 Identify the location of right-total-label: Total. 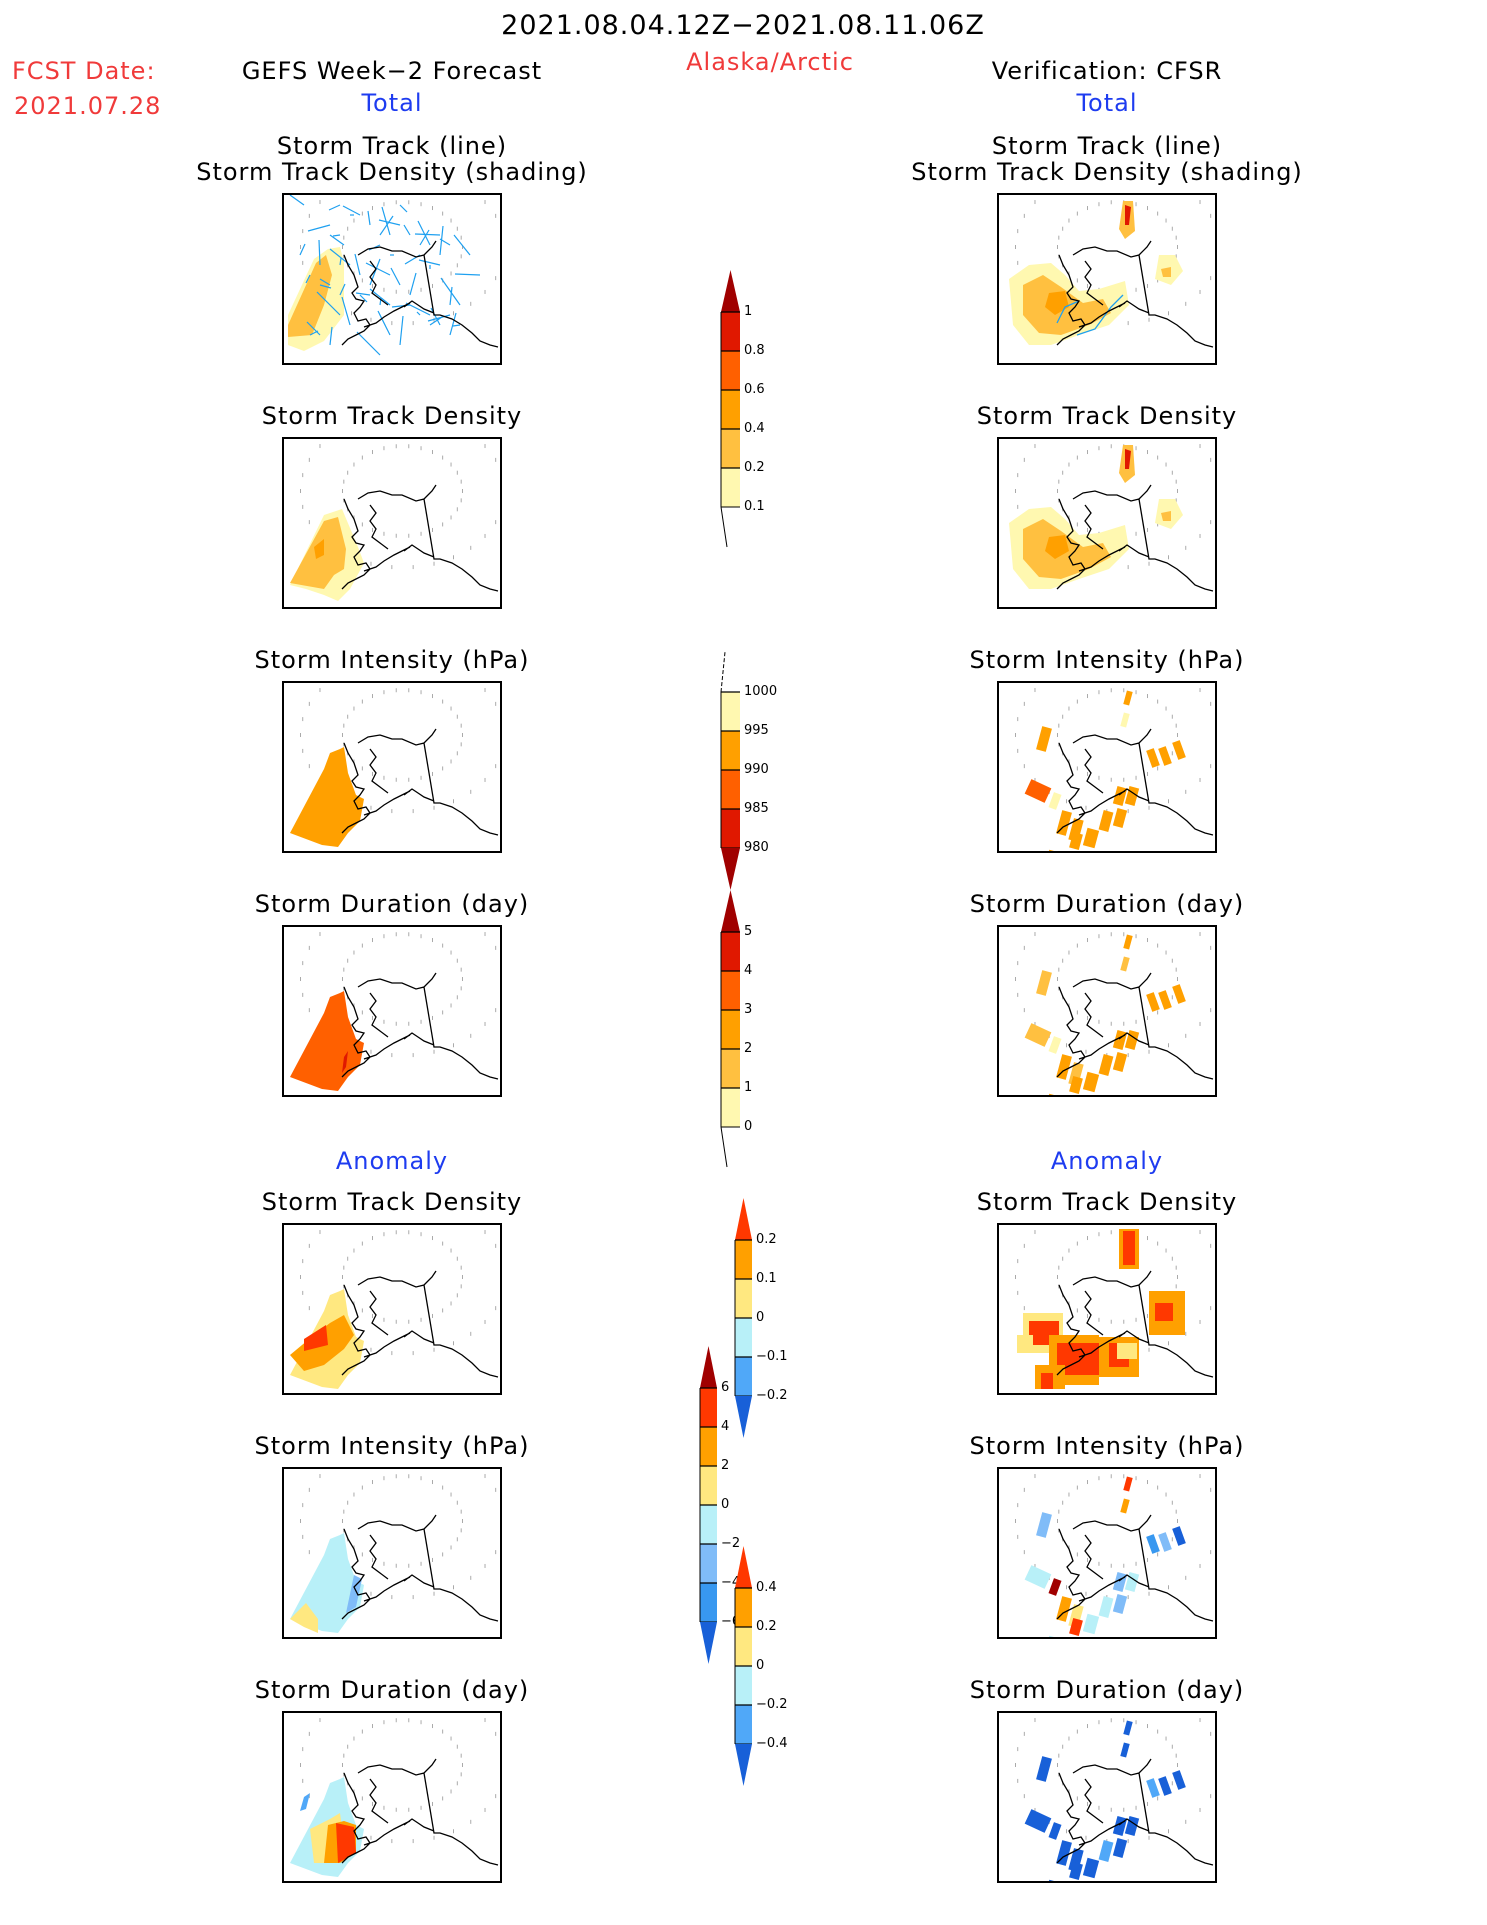
(1107, 103).